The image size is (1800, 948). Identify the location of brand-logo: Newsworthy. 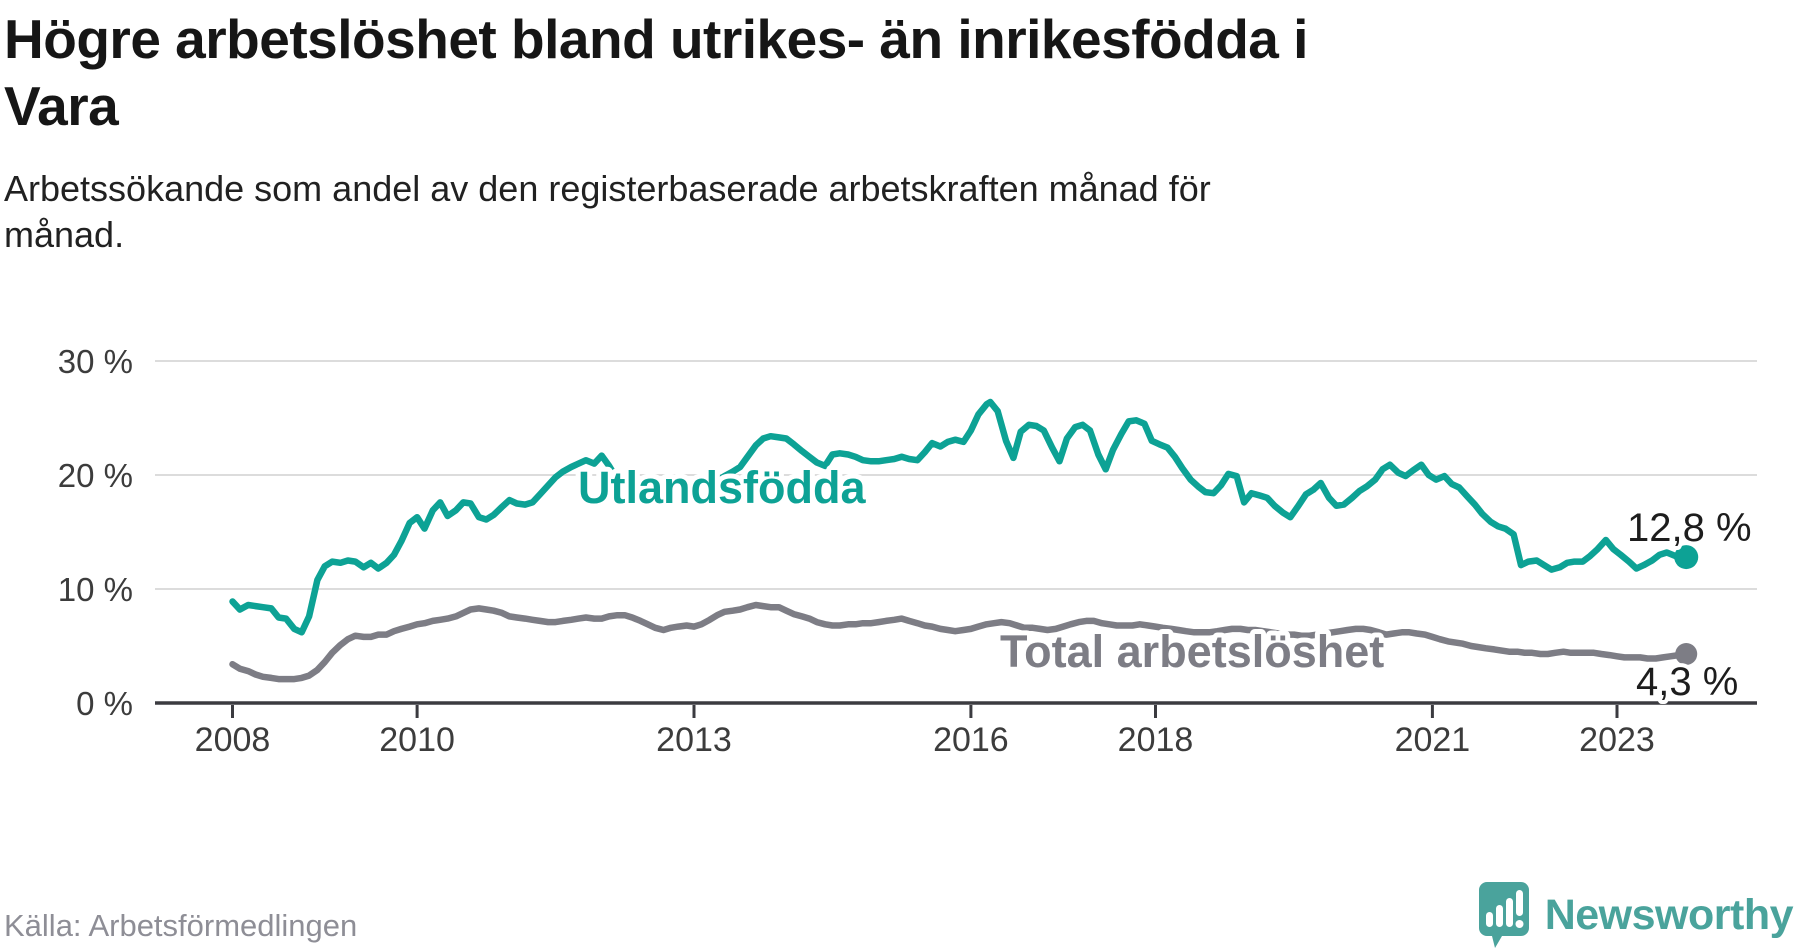
(1635, 914).